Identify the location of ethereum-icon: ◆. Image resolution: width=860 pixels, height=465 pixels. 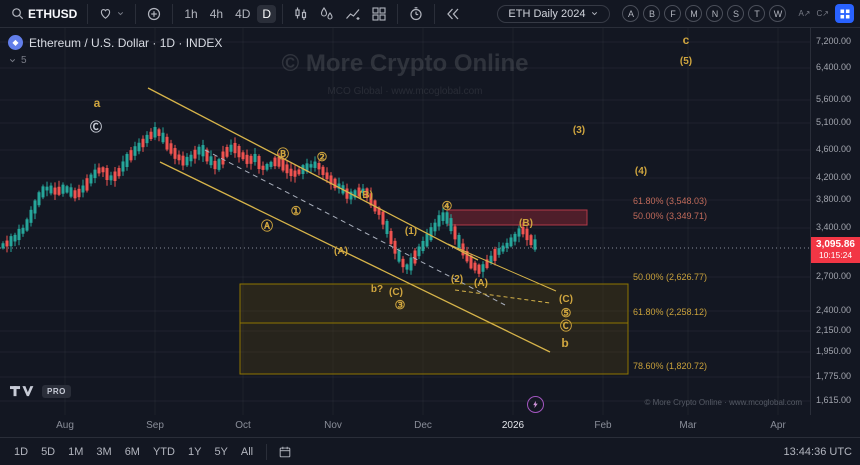
(15, 42).